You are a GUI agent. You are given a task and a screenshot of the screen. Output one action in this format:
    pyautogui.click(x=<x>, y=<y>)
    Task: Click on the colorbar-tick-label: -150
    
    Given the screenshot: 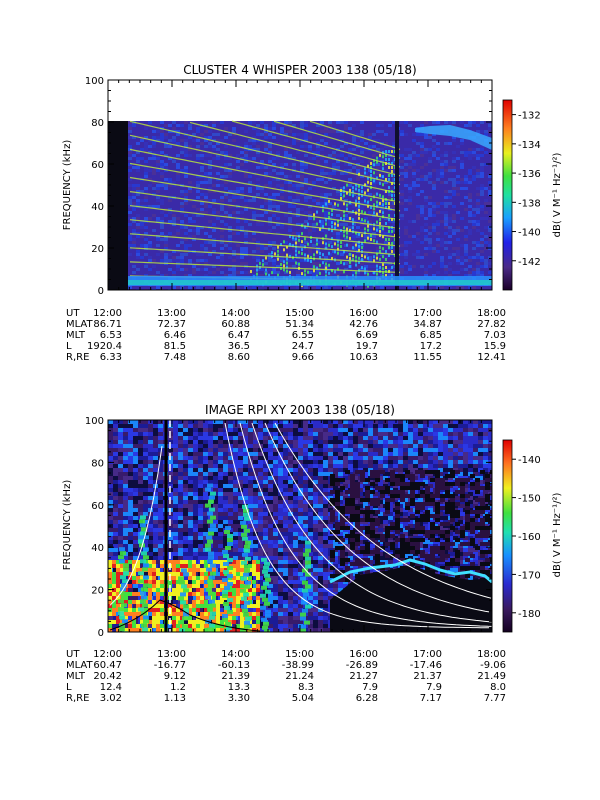 What is the action you would take?
    pyautogui.click(x=529, y=499)
    